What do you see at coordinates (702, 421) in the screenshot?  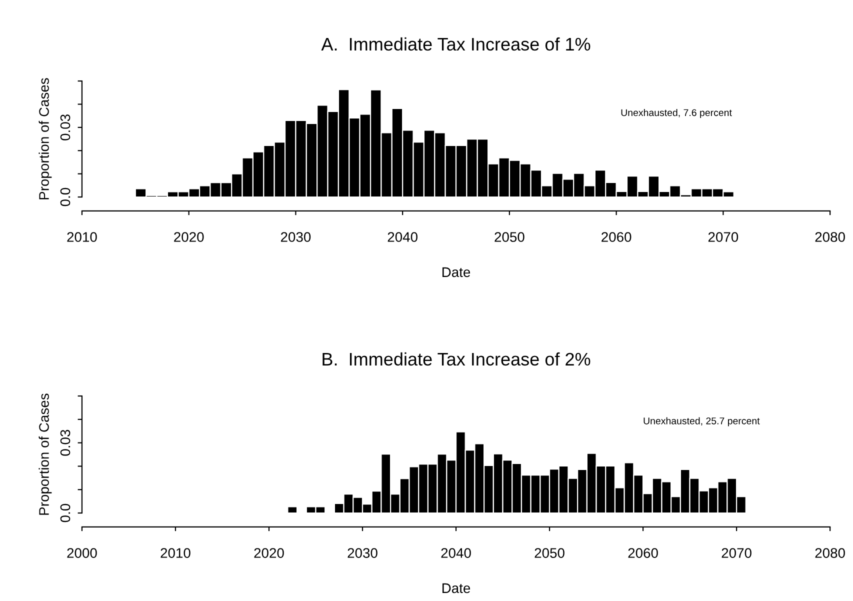 I see `annotation: Unexhausted, 25.7 percent` at bounding box center [702, 421].